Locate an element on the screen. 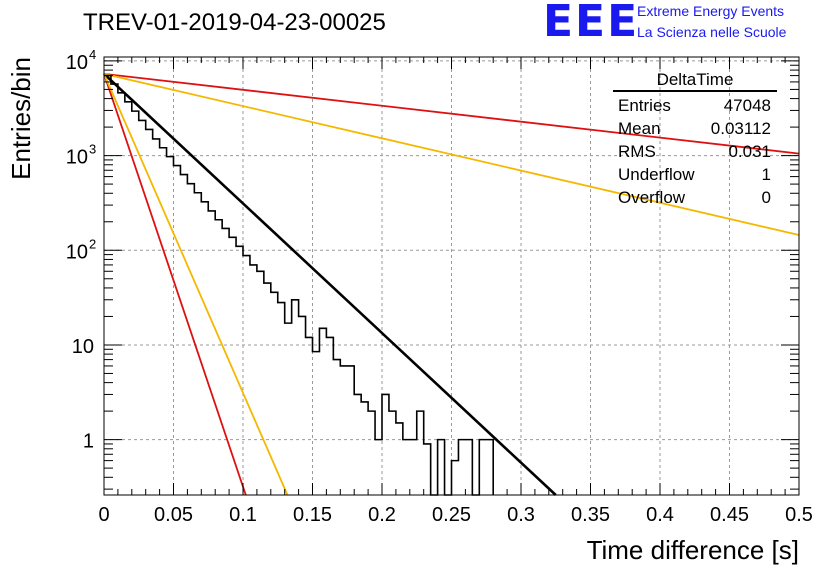  stats-value: 0.031 is located at coordinates (749, 151).